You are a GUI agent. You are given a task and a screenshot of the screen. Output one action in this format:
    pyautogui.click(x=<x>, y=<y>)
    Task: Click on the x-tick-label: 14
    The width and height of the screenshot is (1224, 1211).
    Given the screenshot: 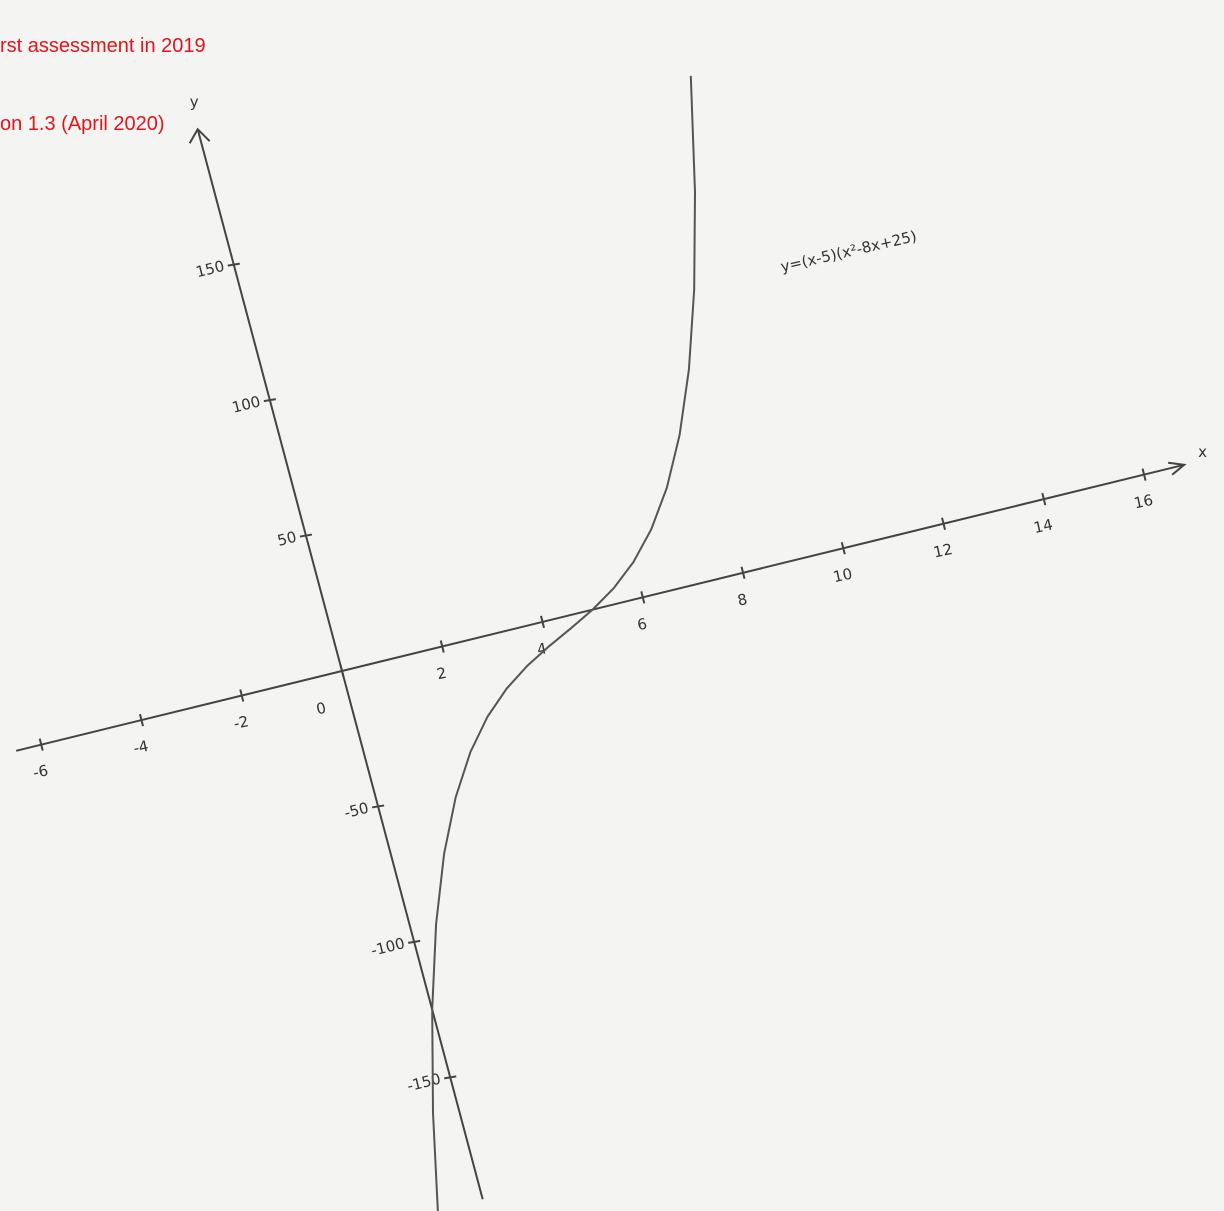 What is the action you would take?
    pyautogui.click(x=1043, y=526)
    